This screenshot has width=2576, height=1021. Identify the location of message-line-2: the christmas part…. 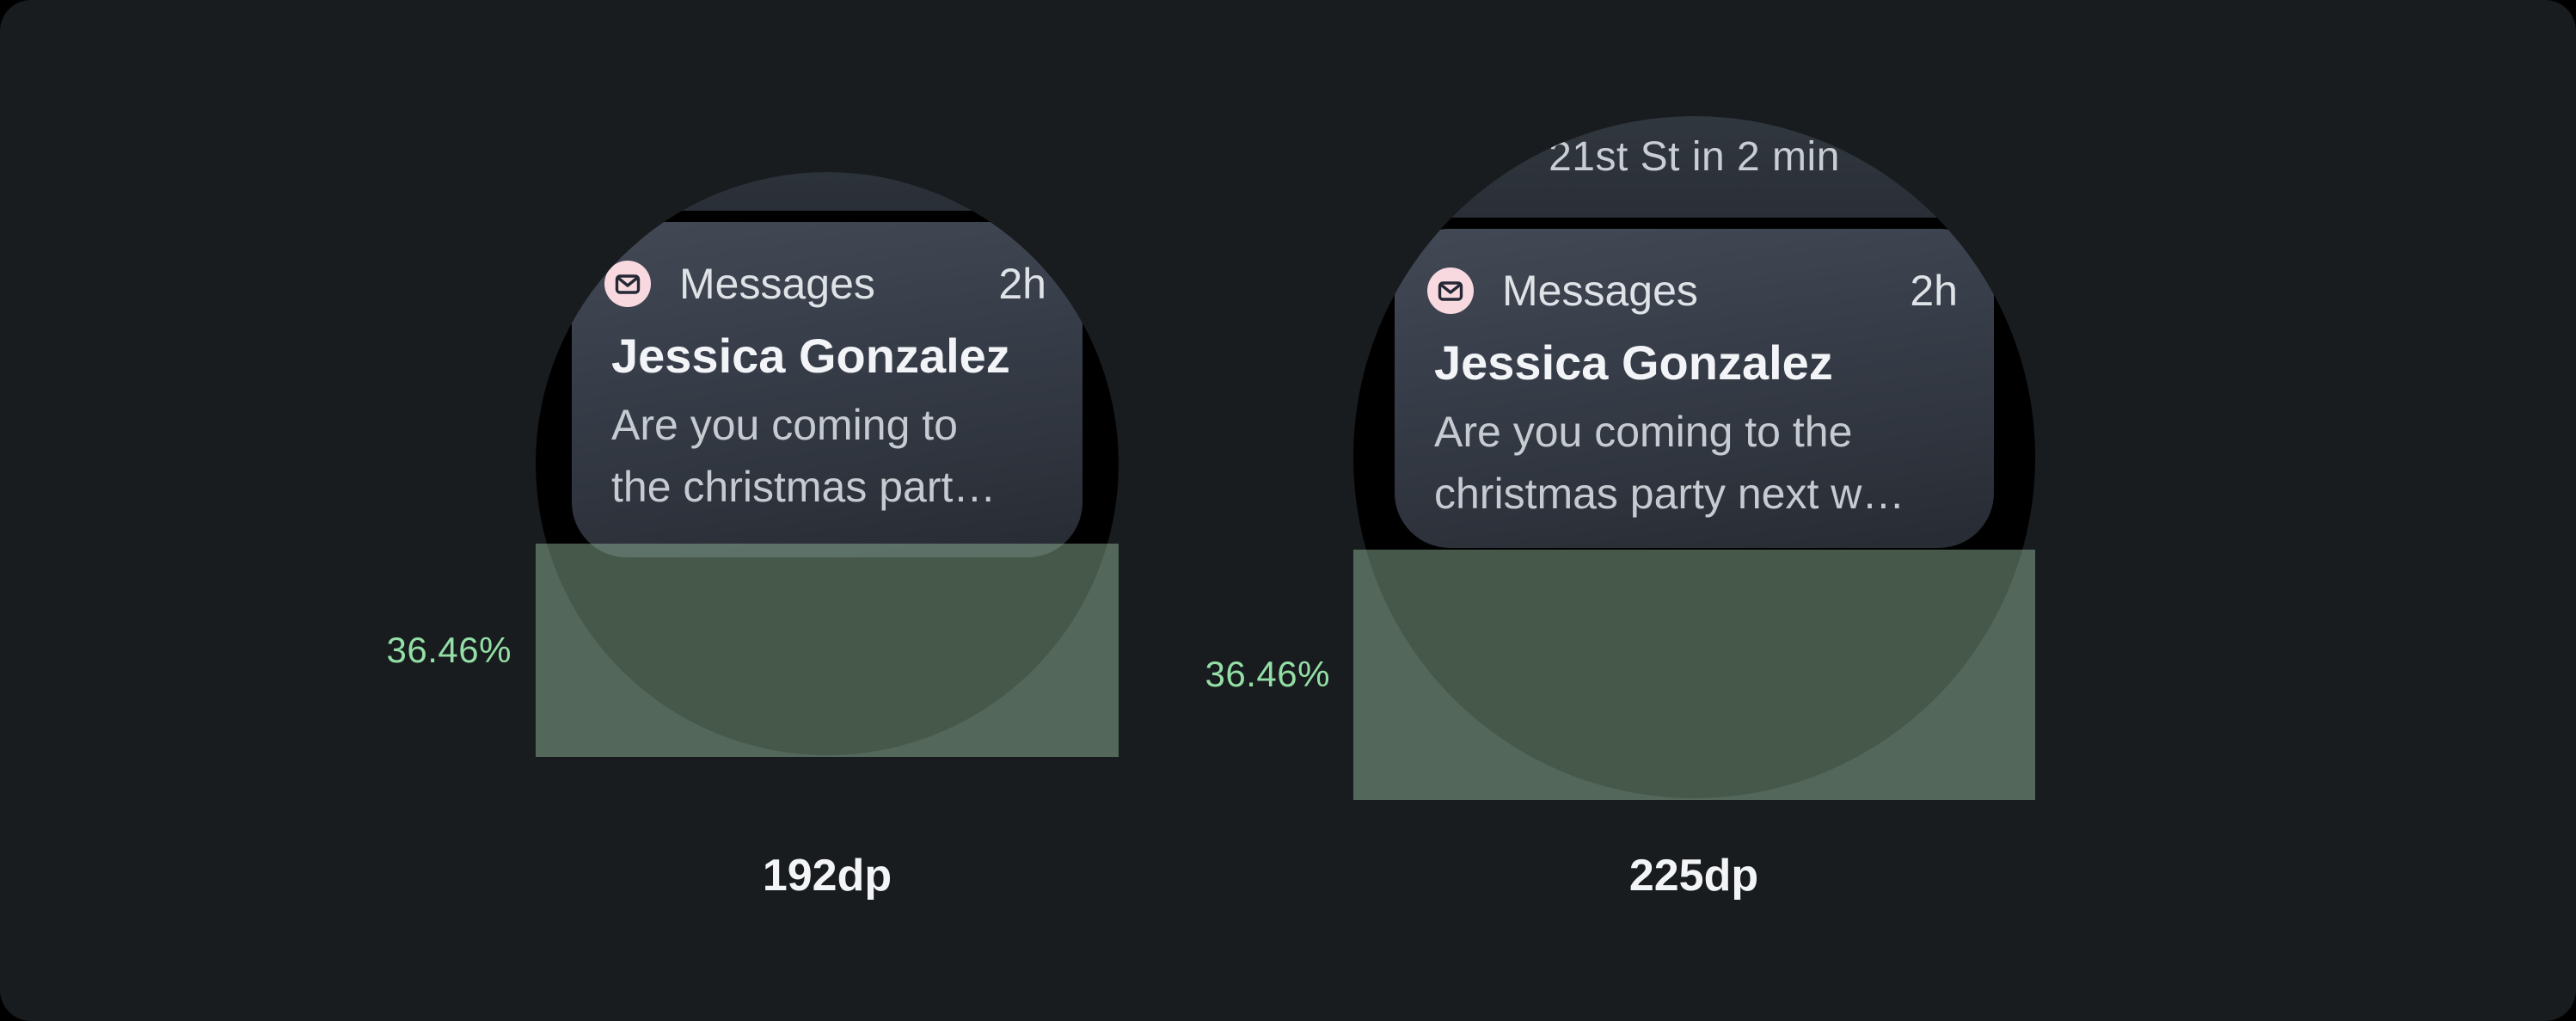
(804, 487).